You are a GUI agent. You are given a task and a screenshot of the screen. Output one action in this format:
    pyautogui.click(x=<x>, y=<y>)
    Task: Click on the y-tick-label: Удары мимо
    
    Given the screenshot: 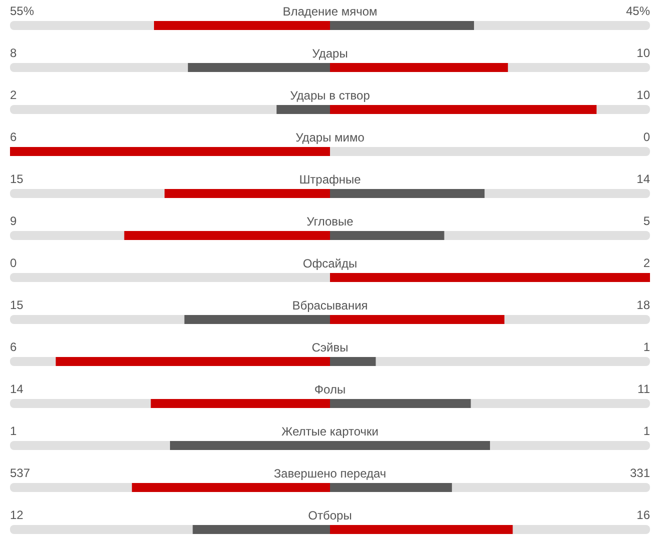 What is the action you would take?
    pyautogui.click(x=330, y=137)
    